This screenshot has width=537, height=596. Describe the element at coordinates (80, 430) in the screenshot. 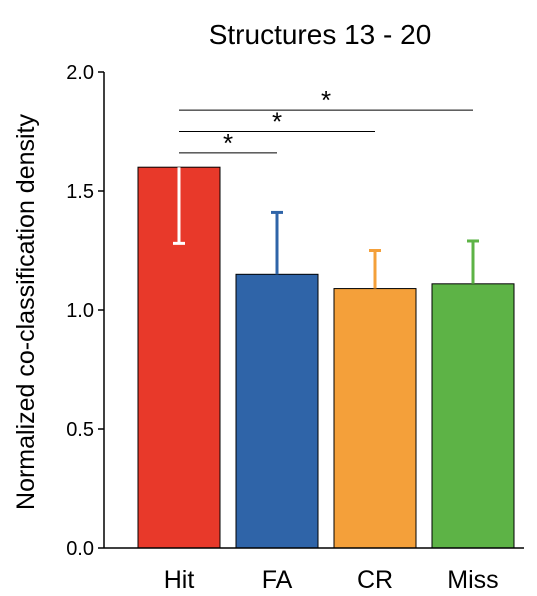

I see `y-tick-label: 0.5` at that location.